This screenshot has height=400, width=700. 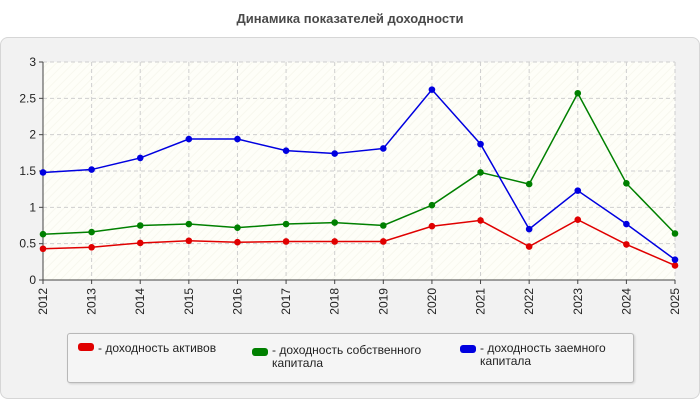 I want to click on legend-label-assets: - доходность активов, so click(x=157, y=348).